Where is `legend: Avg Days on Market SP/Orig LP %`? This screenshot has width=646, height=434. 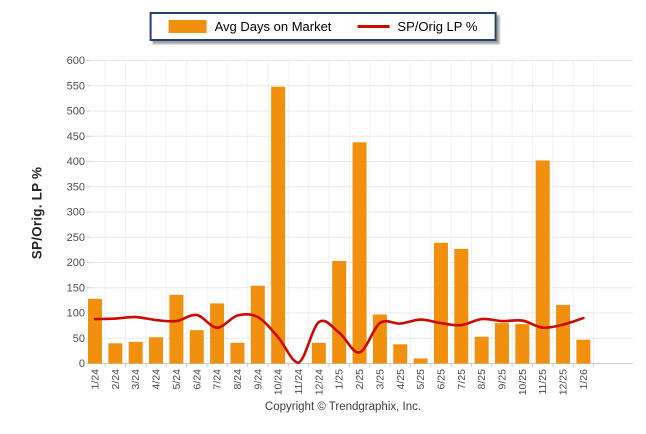 legend: Avg Days on Market SP/Orig LP % is located at coordinates (323, 26).